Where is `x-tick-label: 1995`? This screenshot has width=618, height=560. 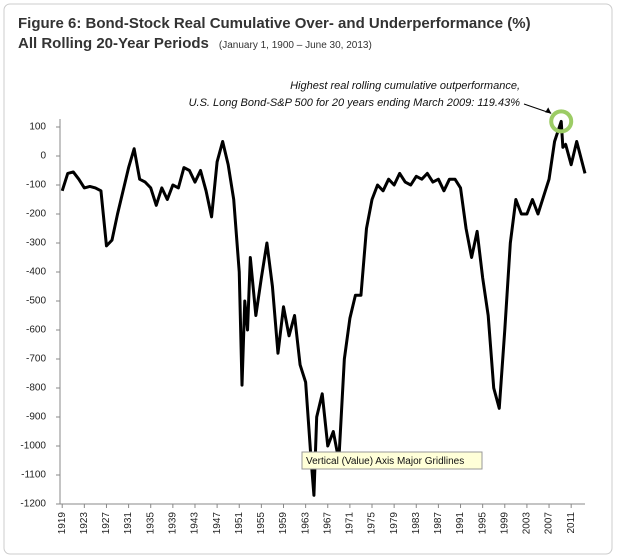 x-tick-label: 1995 is located at coordinates (482, 523).